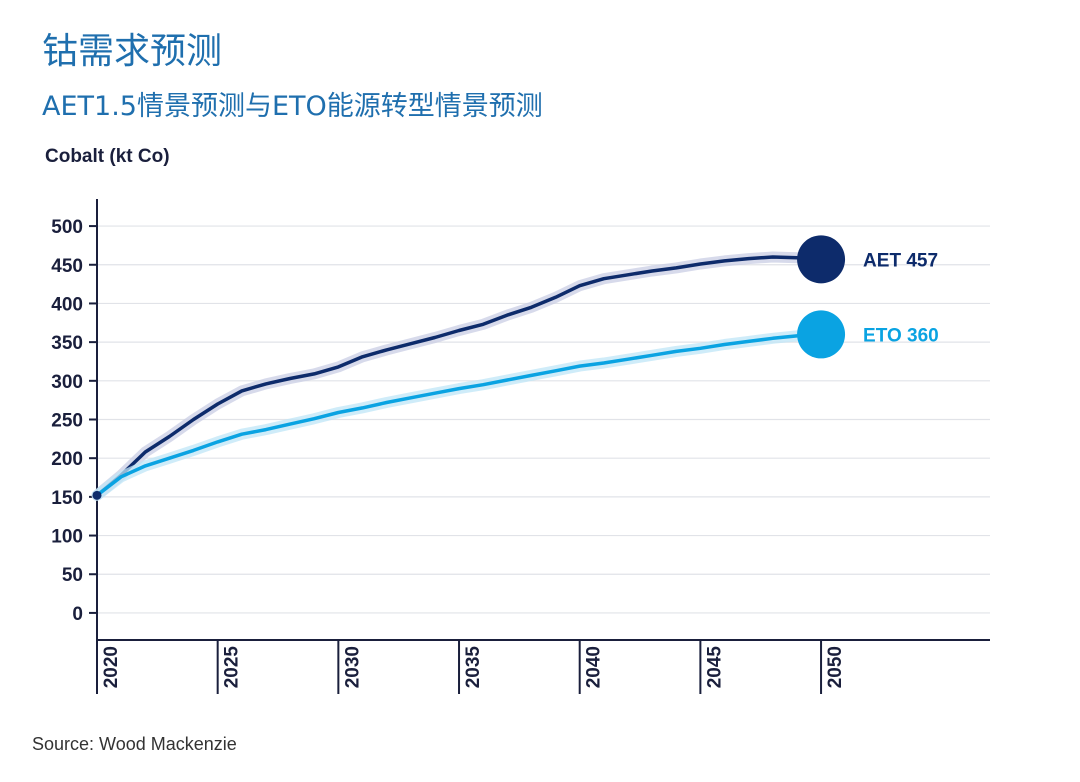  What do you see at coordinates (835, 667) in the screenshot?
I see `x-tick-label-2050: 2050` at bounding box center [835, 667].